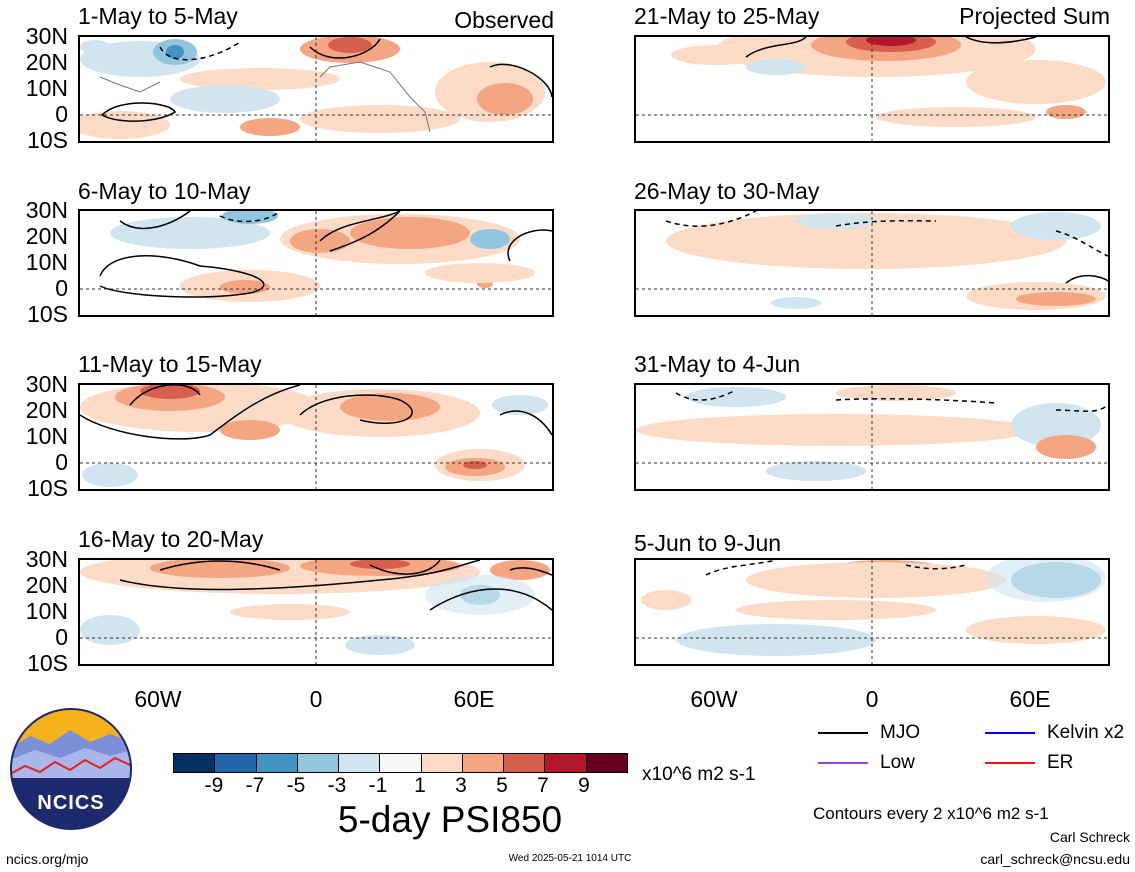  I want to click on panel-title: 5-Jun to 9-Jun, so click(708, 543).